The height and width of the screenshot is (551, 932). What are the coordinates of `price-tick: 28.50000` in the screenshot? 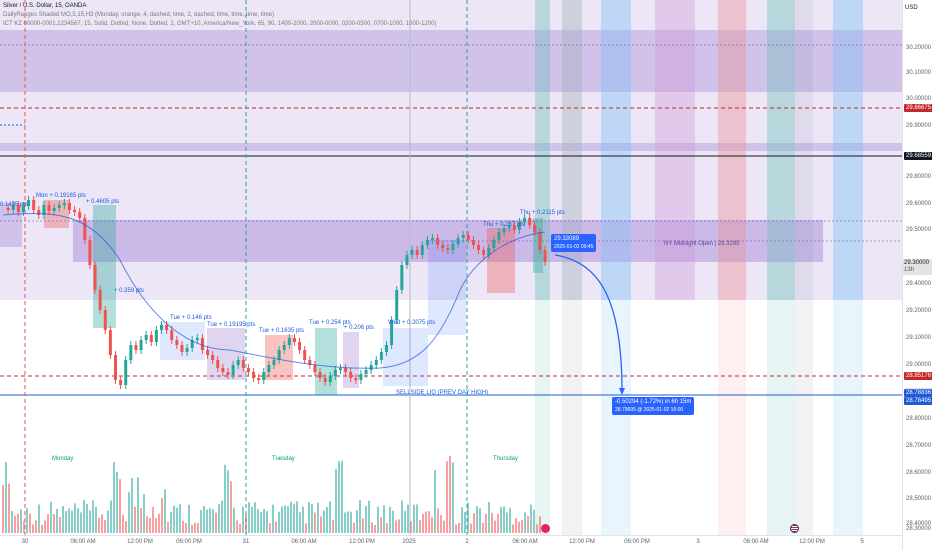 It's located at (919, 499).